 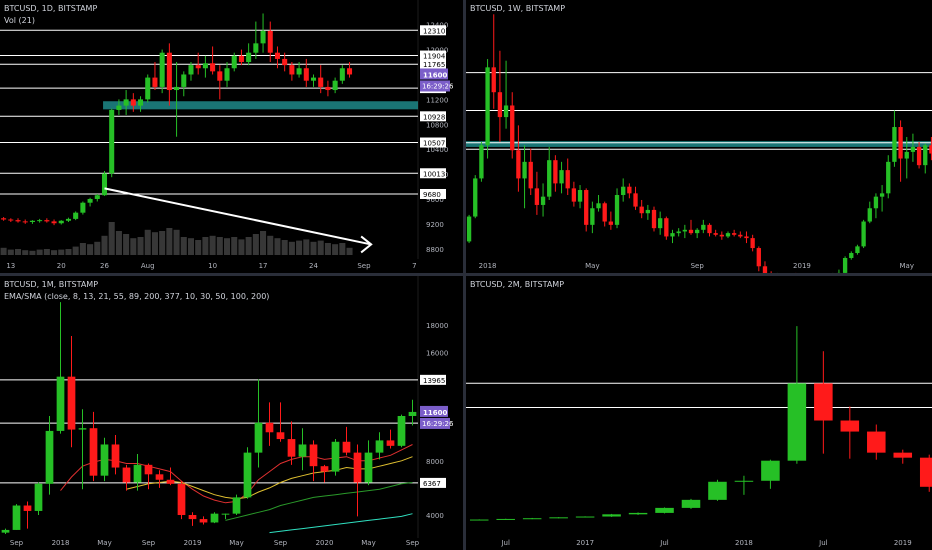 I want to click on level-label: 12310, so click(x=434, y=31).